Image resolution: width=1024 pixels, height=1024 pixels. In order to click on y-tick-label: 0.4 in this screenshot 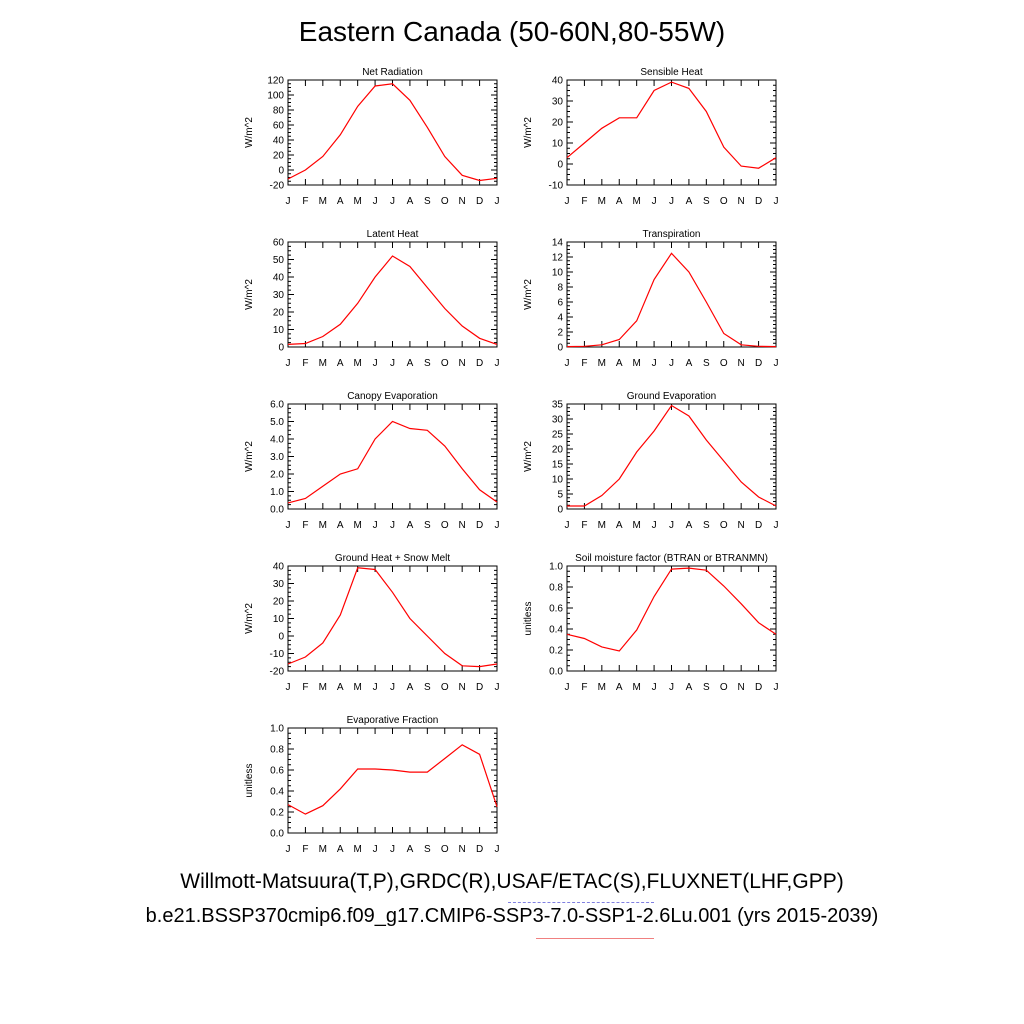, I will do `click(556, 630)`.